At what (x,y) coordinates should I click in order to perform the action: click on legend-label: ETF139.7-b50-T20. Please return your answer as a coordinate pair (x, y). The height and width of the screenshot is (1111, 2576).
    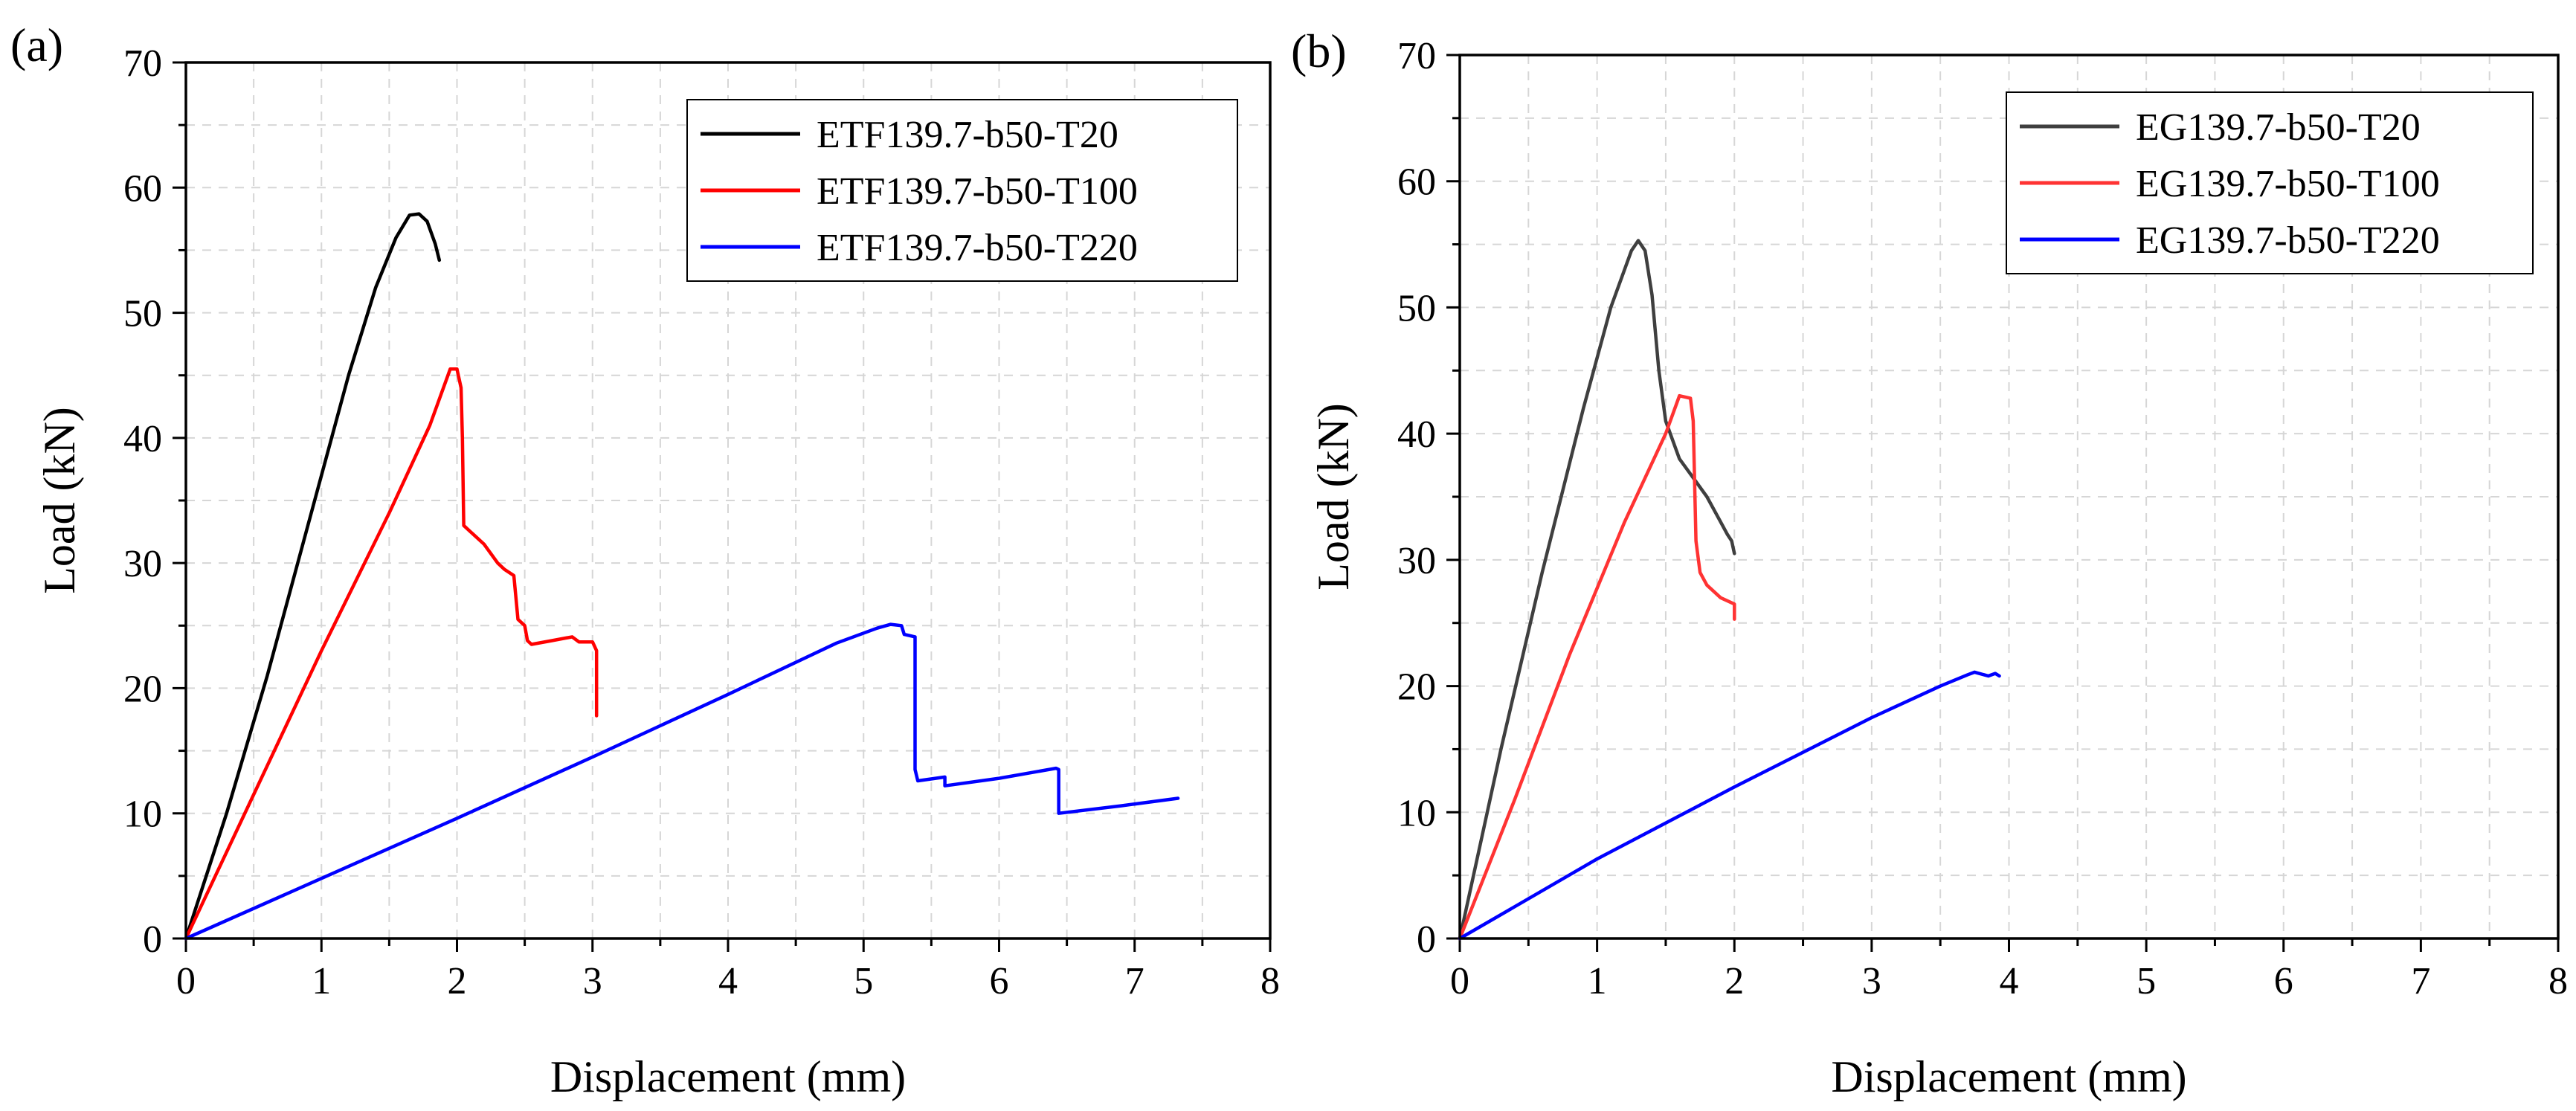
    Looking at the image, I should click on (967, 135).